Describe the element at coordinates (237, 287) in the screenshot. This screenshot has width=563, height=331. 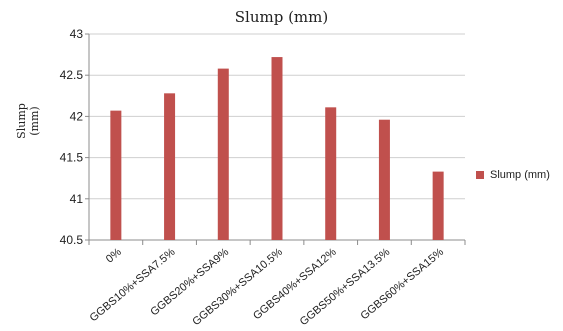
I see `x-tick-label: GGBS30%+SSA10.5%` at that location.